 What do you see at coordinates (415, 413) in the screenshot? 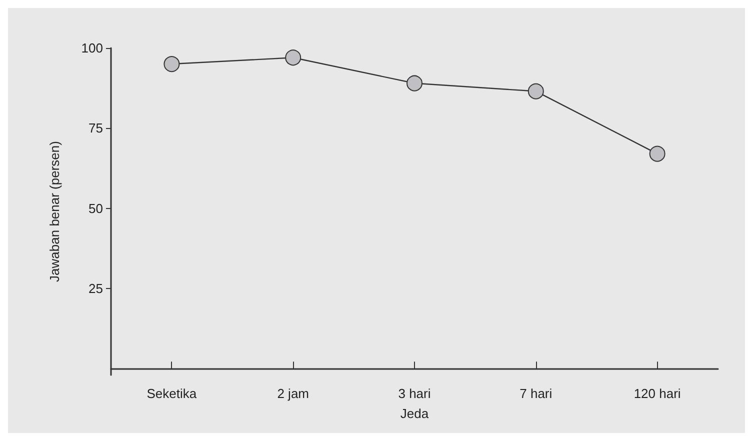
I see `x-axis-title: Jeda` at bounding box center [415, 413].